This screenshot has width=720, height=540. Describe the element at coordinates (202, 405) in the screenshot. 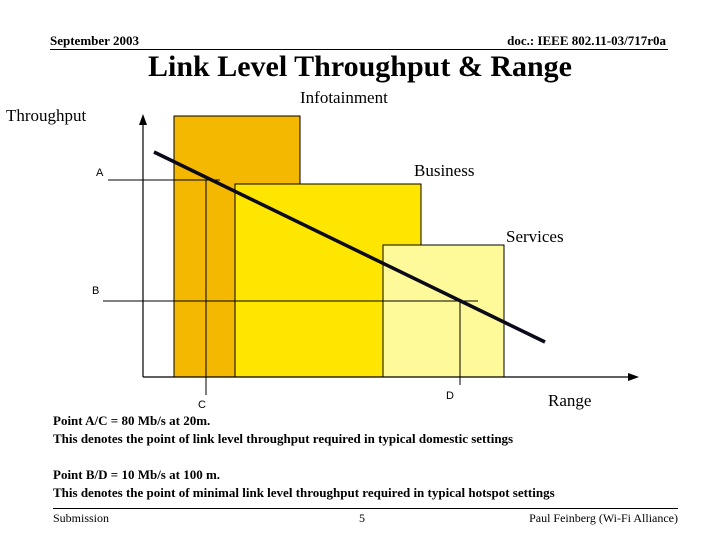

I see `point-c-label: C` at that location.